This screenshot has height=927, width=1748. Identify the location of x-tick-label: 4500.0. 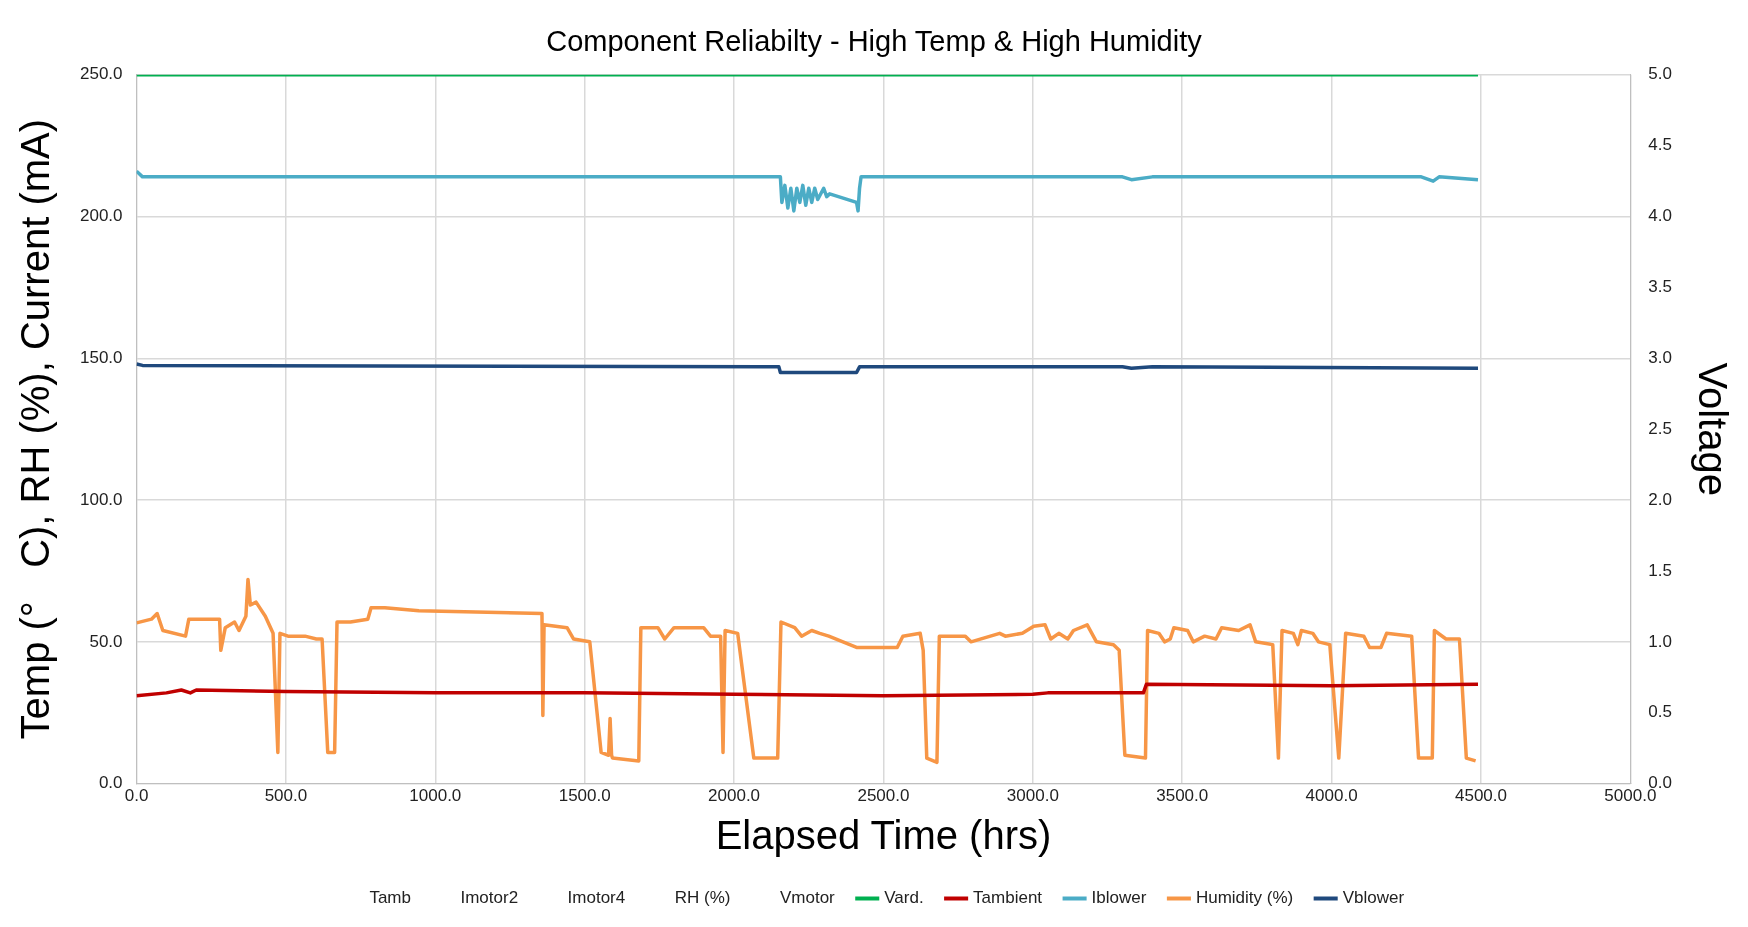
(1480, 796).